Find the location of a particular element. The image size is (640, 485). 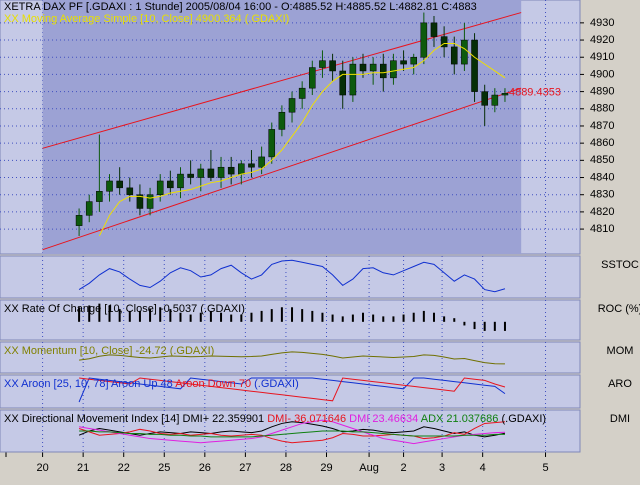

y-tick-label: 4890 is located at coordinates (602, 92).